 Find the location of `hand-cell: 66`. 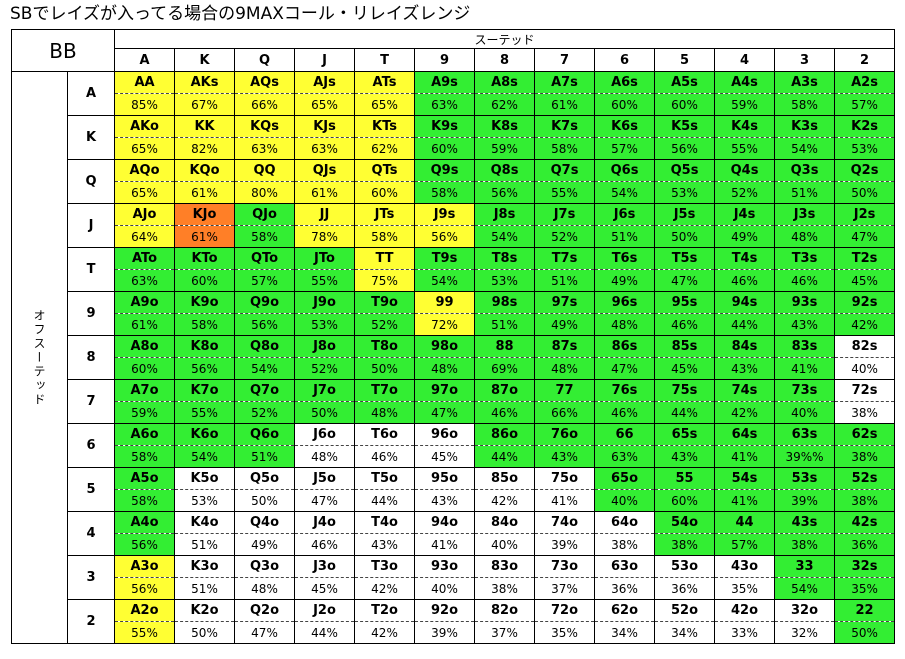

hand-cell: 66 is located at coordinates (625, 434).